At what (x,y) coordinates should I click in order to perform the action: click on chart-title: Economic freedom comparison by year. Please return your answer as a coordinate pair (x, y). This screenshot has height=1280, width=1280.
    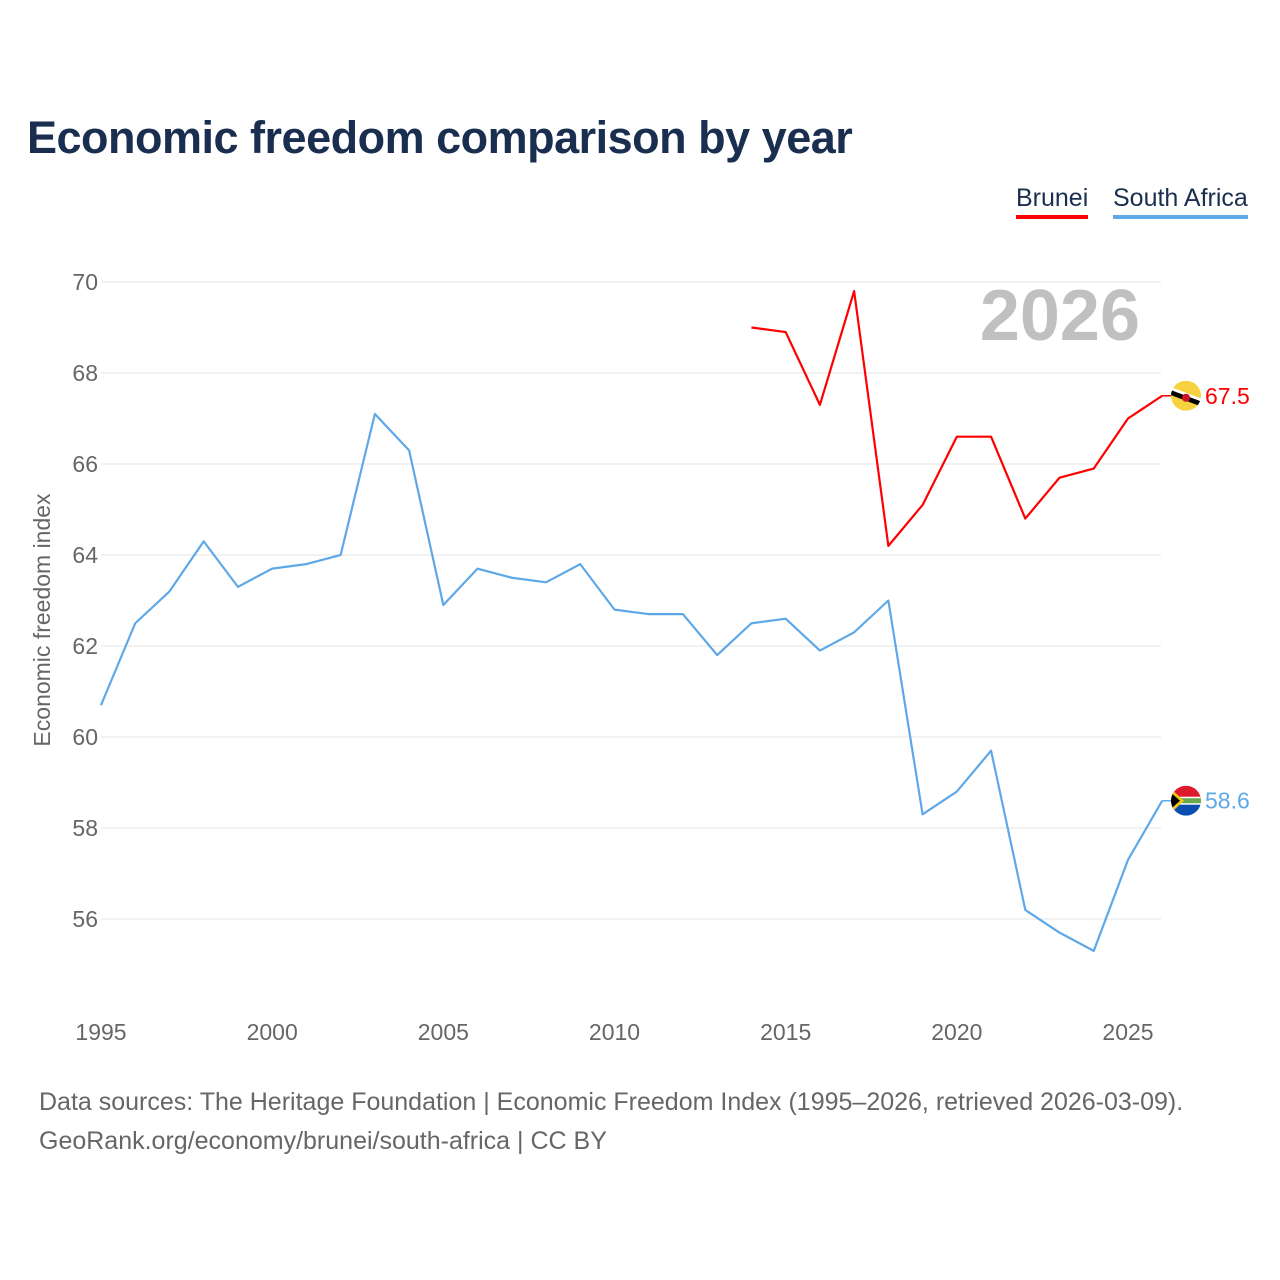
    Looking at the image, I should click on (440, 137).